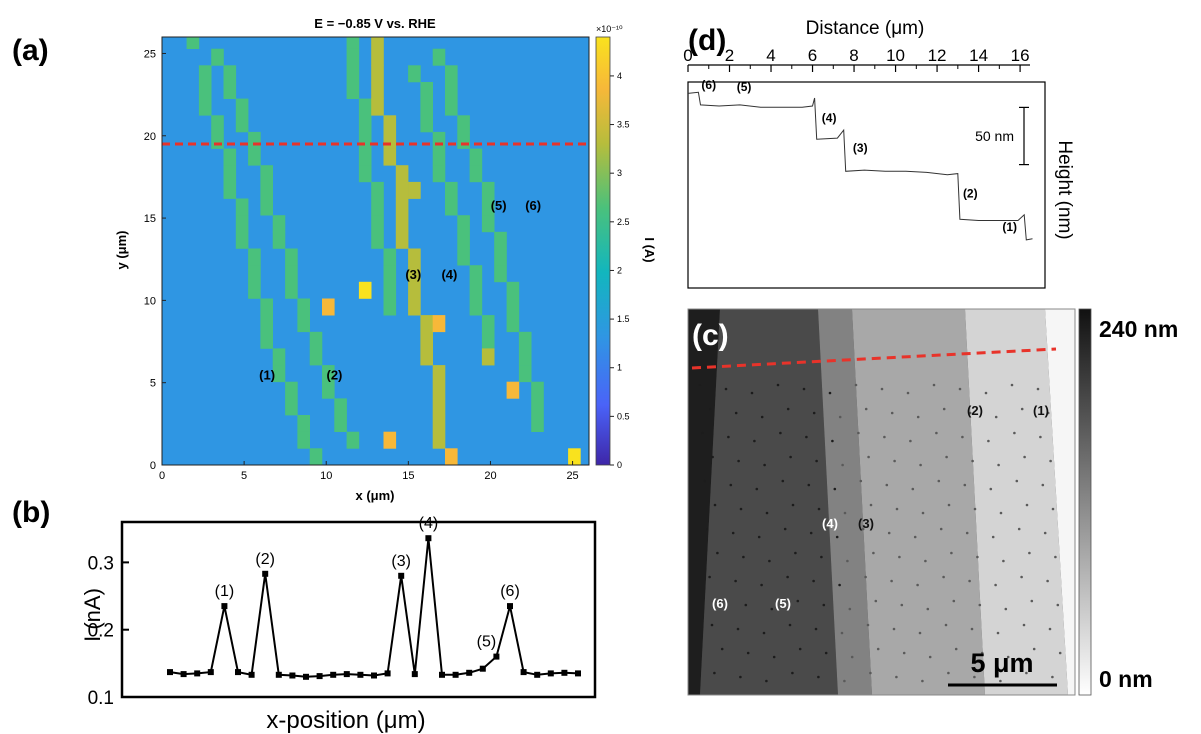  What do you see at coordinates (488, 357) in the screenshot?
I see `heatmap-hot-cell` at bounding box center [488, 357].